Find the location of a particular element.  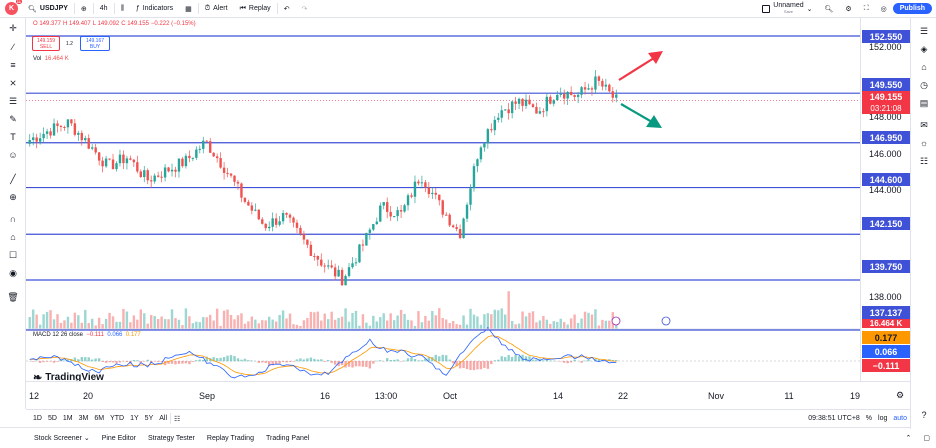

indicators-label: Indicators is located at coordinates (158, 8).